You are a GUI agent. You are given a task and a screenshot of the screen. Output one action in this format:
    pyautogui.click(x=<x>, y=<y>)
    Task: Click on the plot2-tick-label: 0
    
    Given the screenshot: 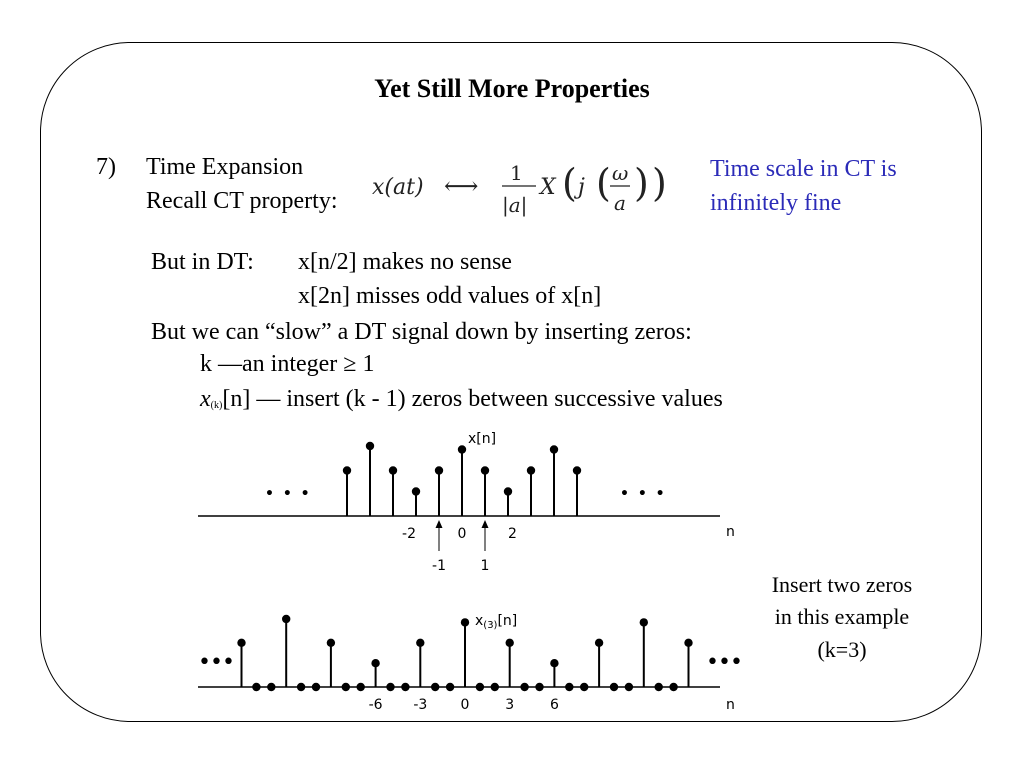 What is the action you would take?
    pyautogui.click(x=465, y=705)
    